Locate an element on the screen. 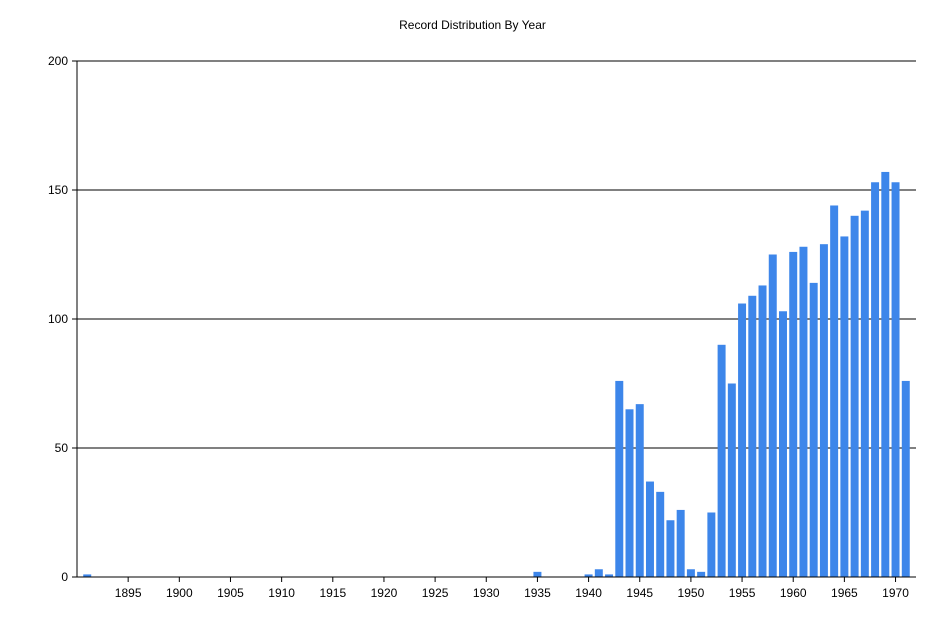 This screenshot has height=630, width=945. y-tick-labels: 0 50 100 150 200 is located at coordinates (58, 319).